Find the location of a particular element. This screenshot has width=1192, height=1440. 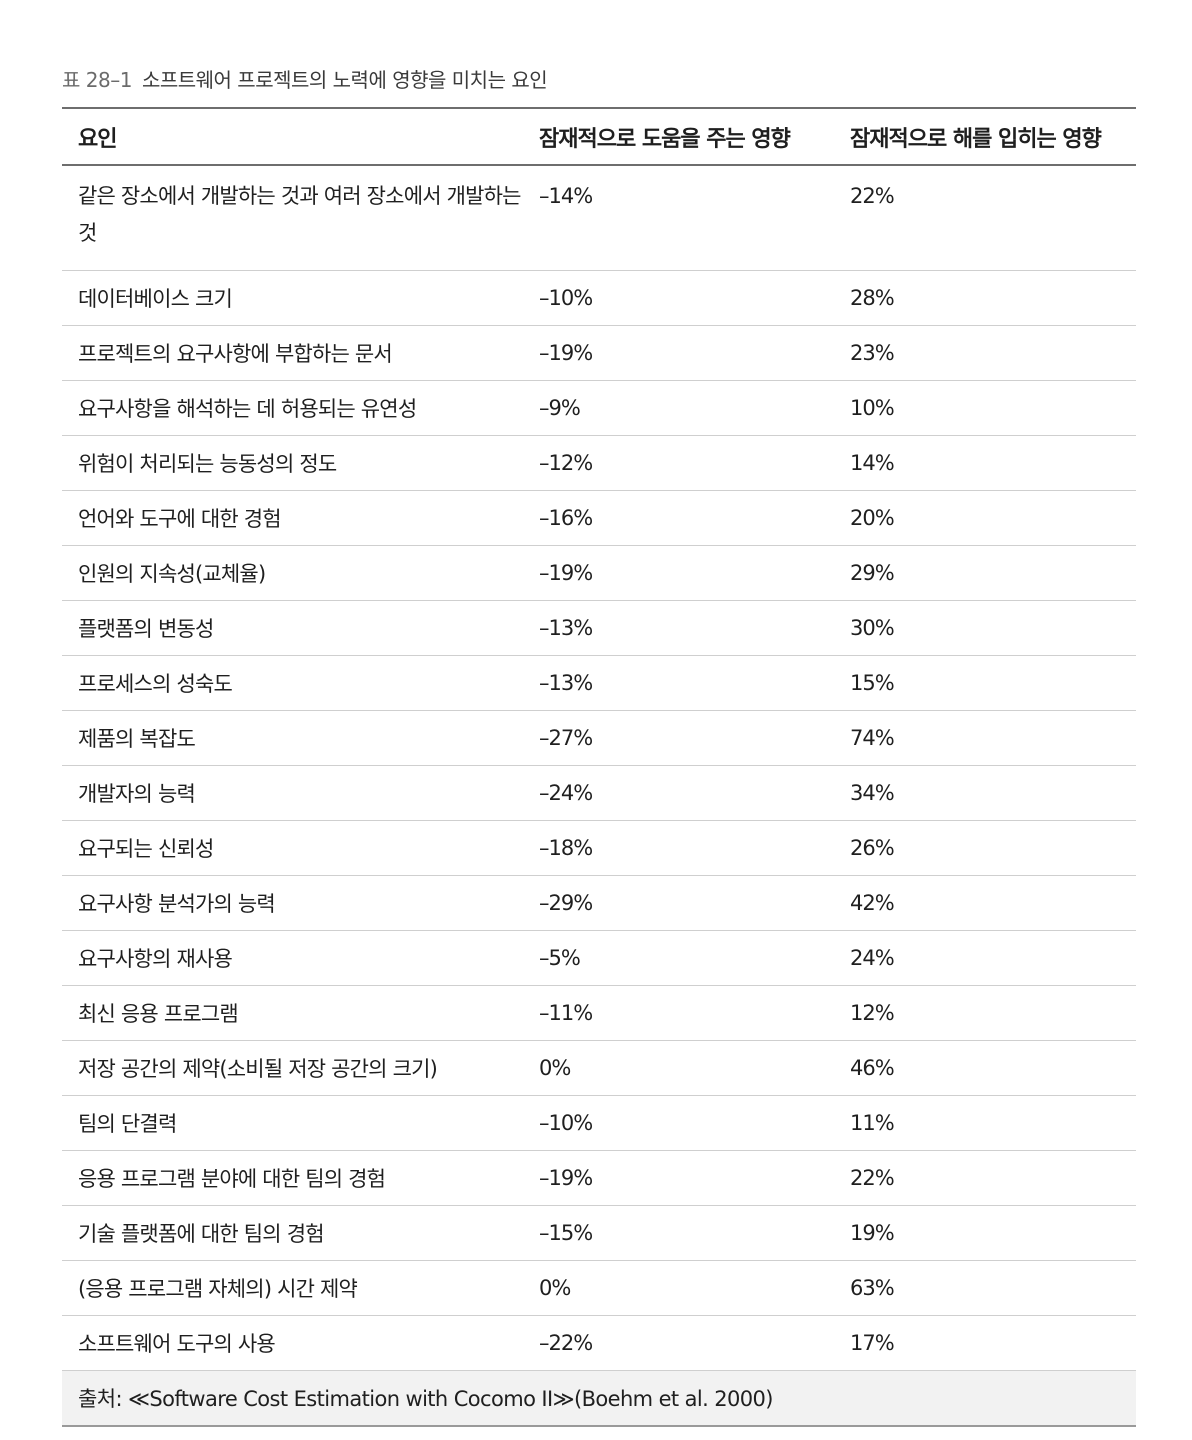

table-row: 소프트웨어 도구의 사용 –22% 17% is located at coordinates (599, 1343).